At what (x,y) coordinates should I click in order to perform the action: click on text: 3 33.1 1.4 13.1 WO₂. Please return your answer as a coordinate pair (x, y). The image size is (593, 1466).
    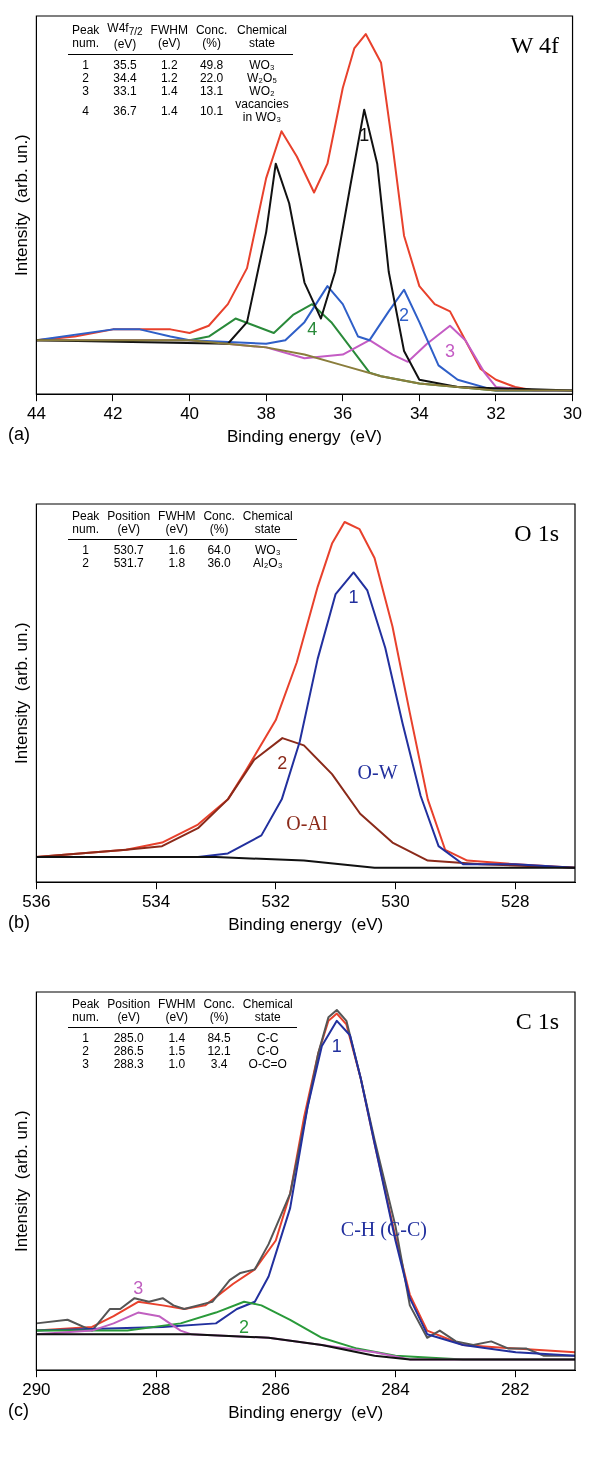
    Looking at the image, I should click on (178, 91).